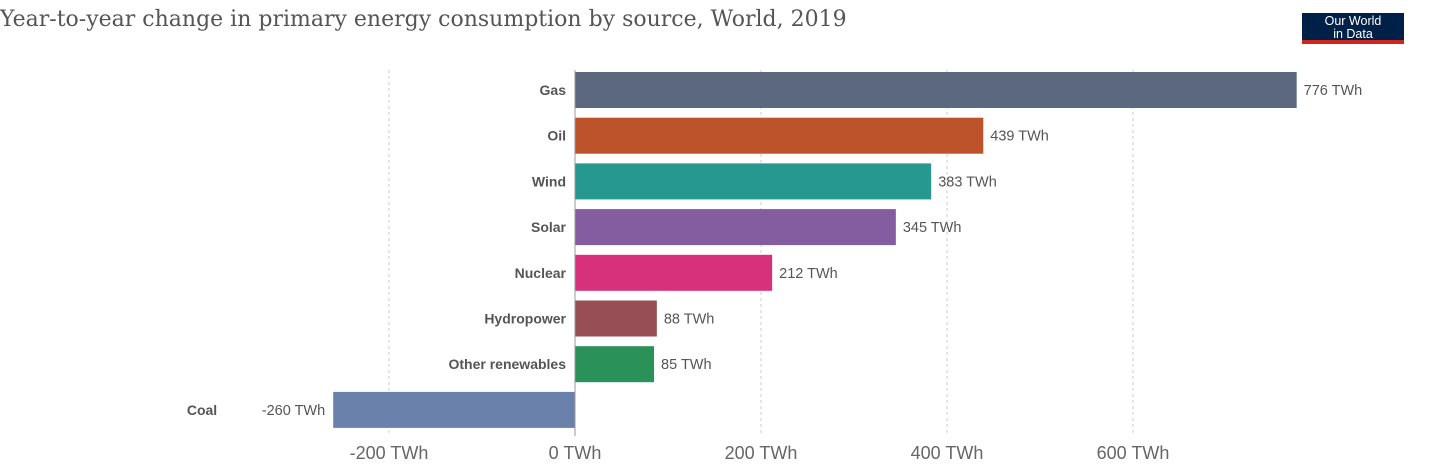 Image resolution: width=1430 pixels, height=465 pixels. What do you see at coordinates (967, 182) in the screenshot?
I see `data-label: 383 TWh` at bounding box center [967, 182].